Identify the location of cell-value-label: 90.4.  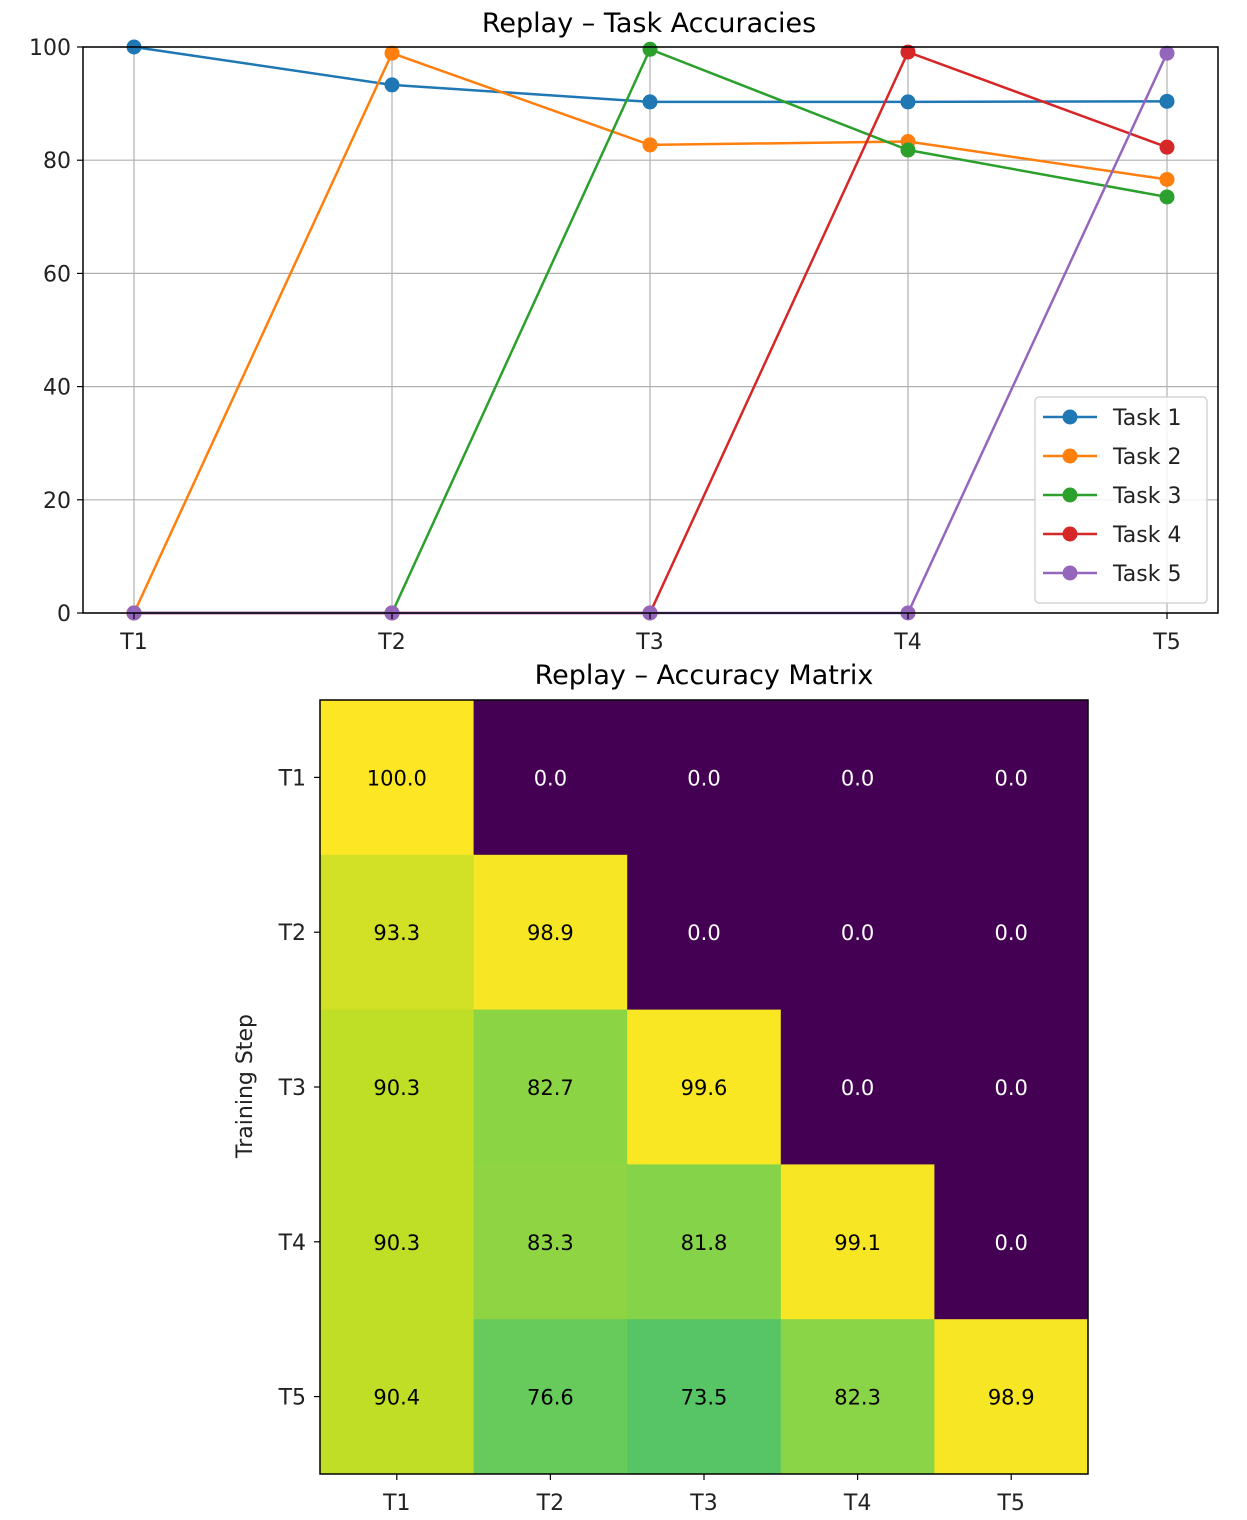
(396, 1398).